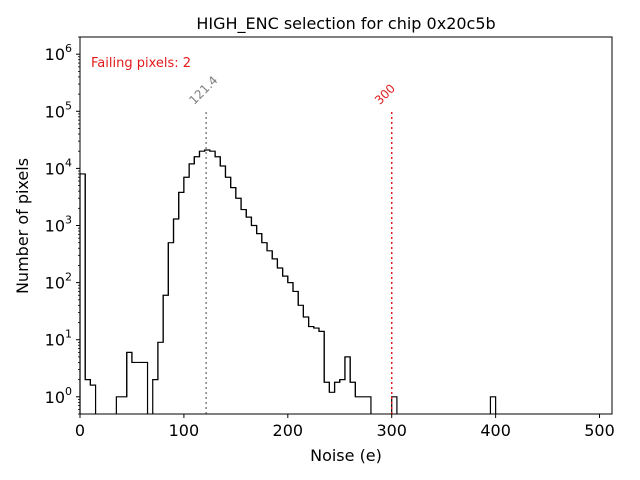 Image resolution: width=640 pixels, height=480 pixels. What do you see at coordinates (288, 430) in the screenshot?
I see `x-tick-label: 200` at bounding box center [288, 430].